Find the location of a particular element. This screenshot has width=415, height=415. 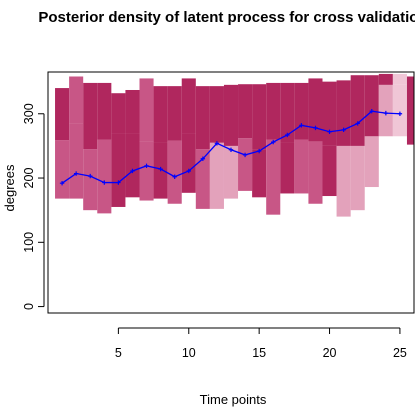

x-tick-label-5: 5 is located at coordinates (118, 353).